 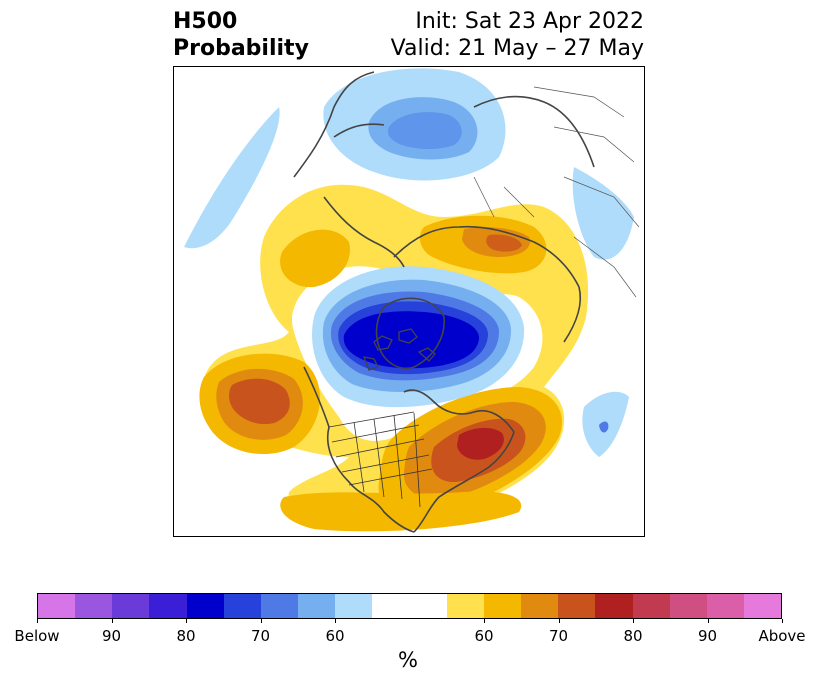 What do you see at coordinates (529, 21) in the screenshot?
I see `init-date: Init: Sat 23 Apr 2022` at bounding box center [529, 21].